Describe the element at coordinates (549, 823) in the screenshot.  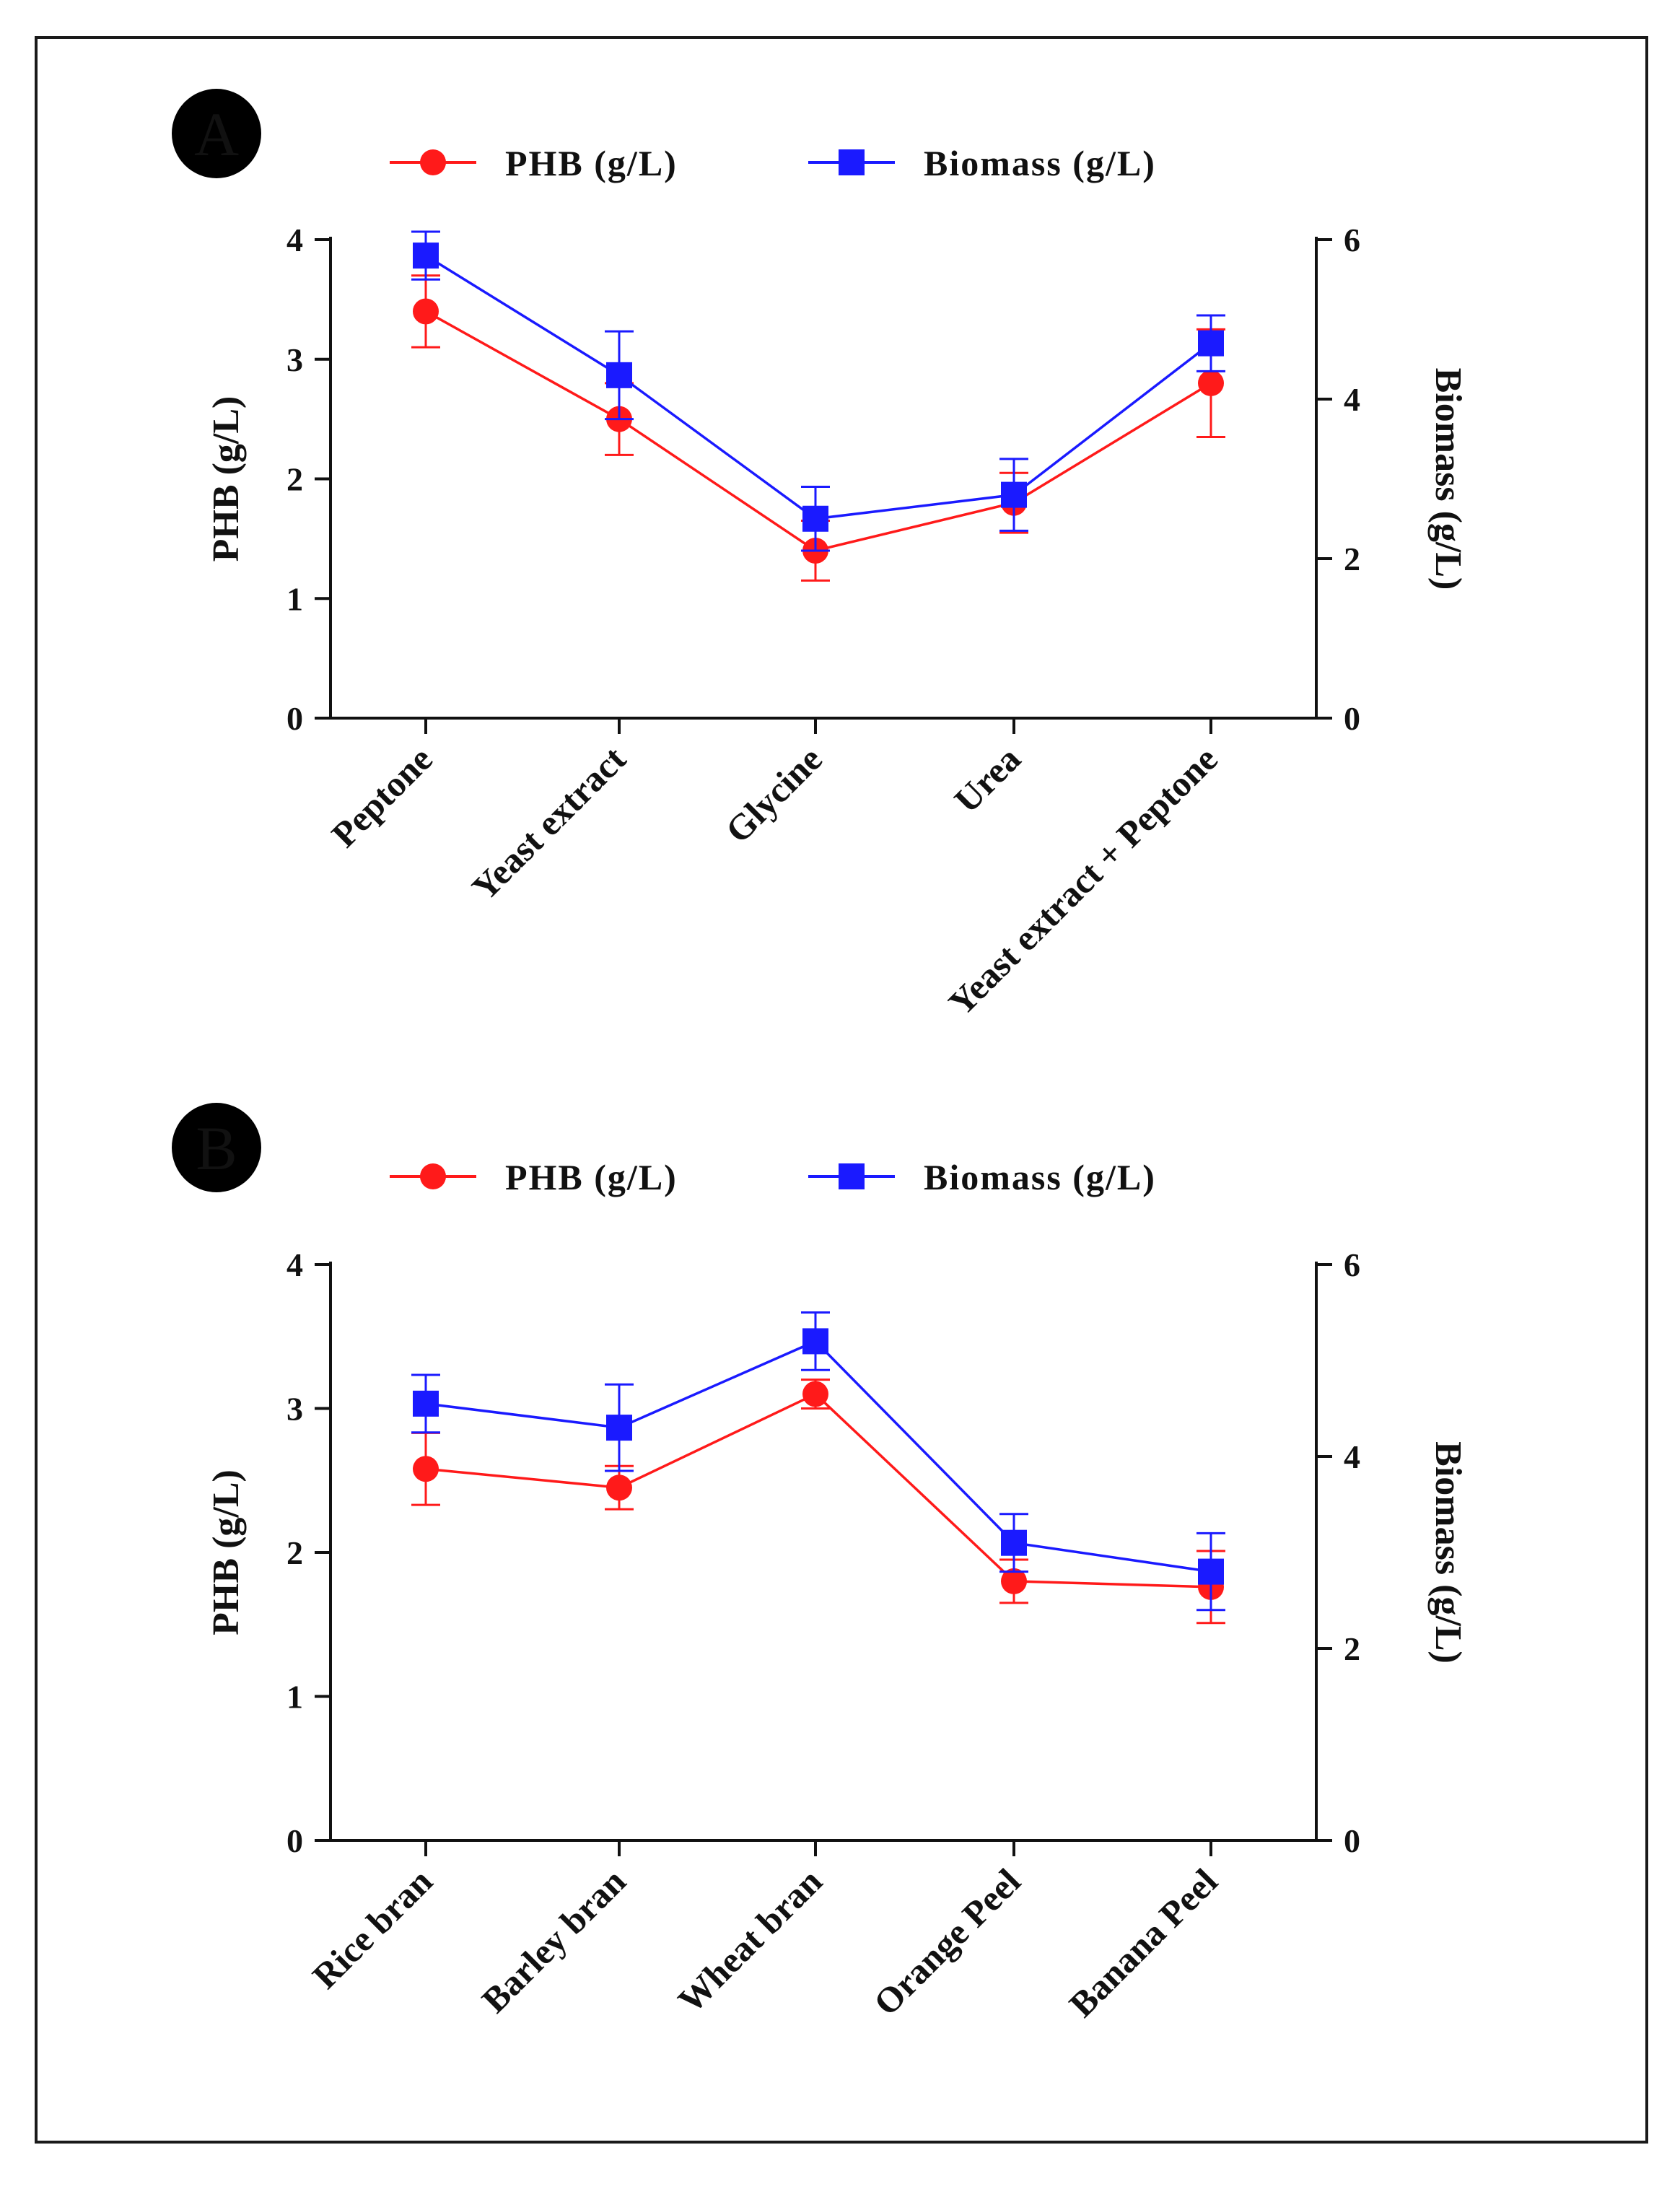
I see `x-tick-label: Yeast extract` at that location.